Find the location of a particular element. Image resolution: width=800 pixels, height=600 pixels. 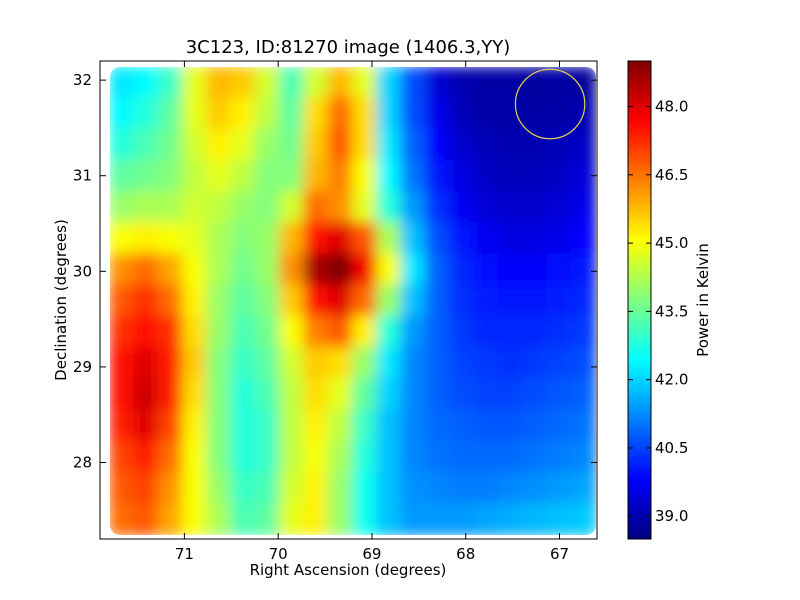

x-axis-label: Right Ascension (degrees) is located at coordinates (348, 570).